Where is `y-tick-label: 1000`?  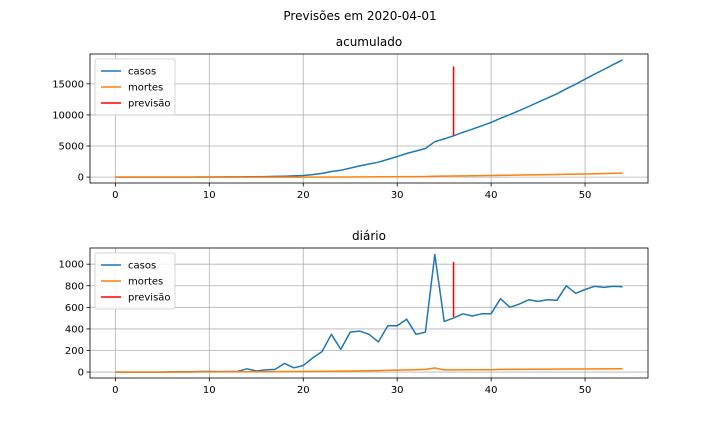 y-tick-label: 1000 is located at coordinates (71, 265).